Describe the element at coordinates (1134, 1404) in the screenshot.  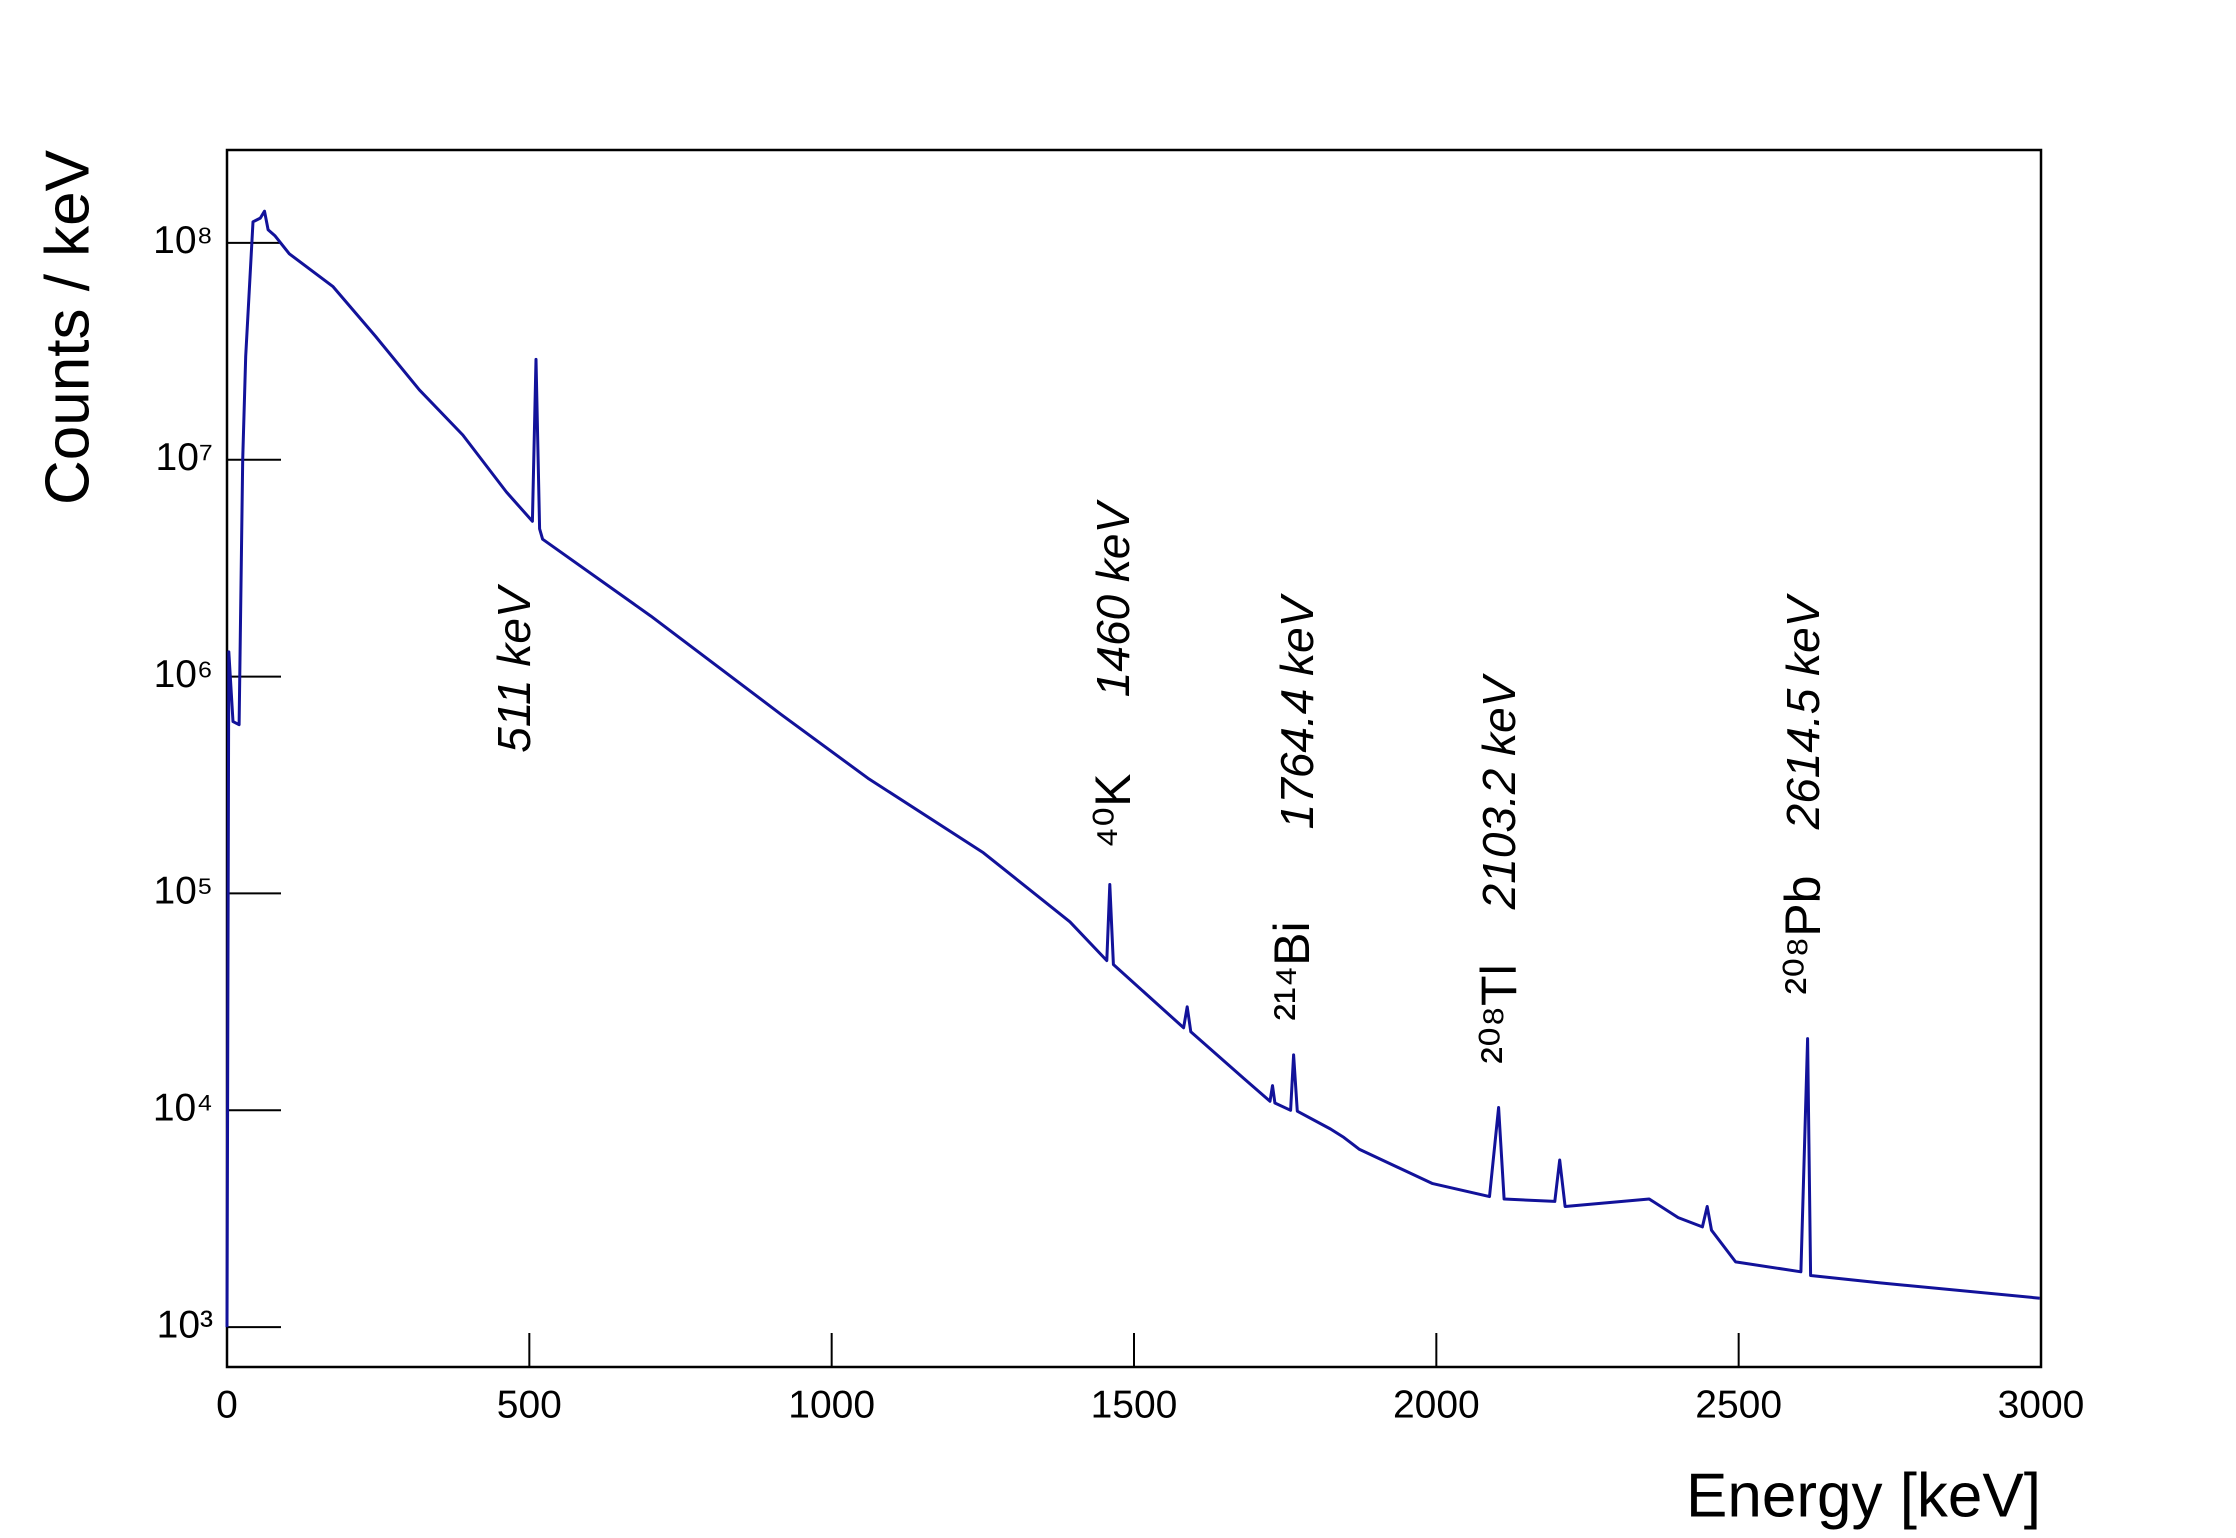
I see `x-tick-label: 1500` at that location.